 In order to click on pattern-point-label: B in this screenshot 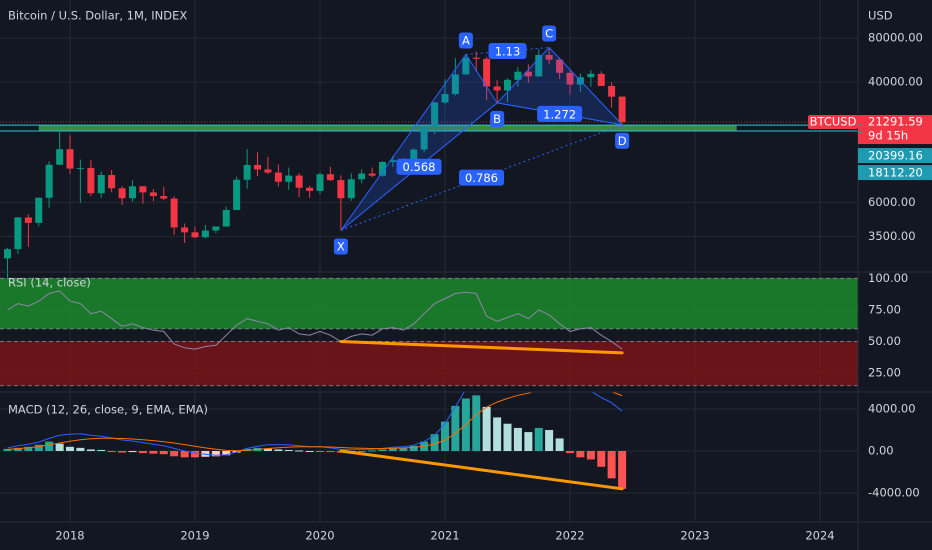, I will do `click(497, 119)`.